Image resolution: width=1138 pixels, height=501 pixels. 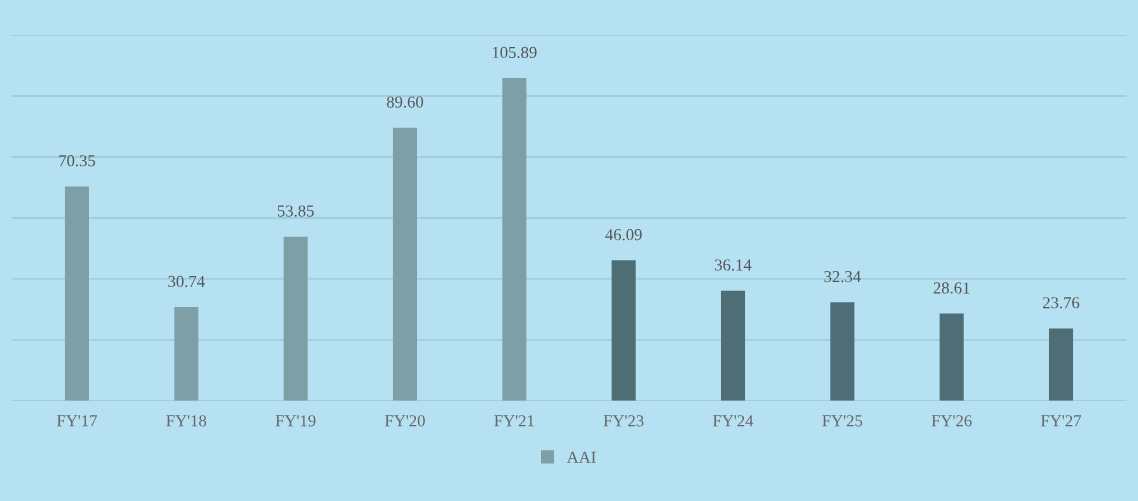 What do you see at coordinates (404, 421) in the screenshot?
I see `x-tick-label: FY'20` at bounding box center [404, 421].